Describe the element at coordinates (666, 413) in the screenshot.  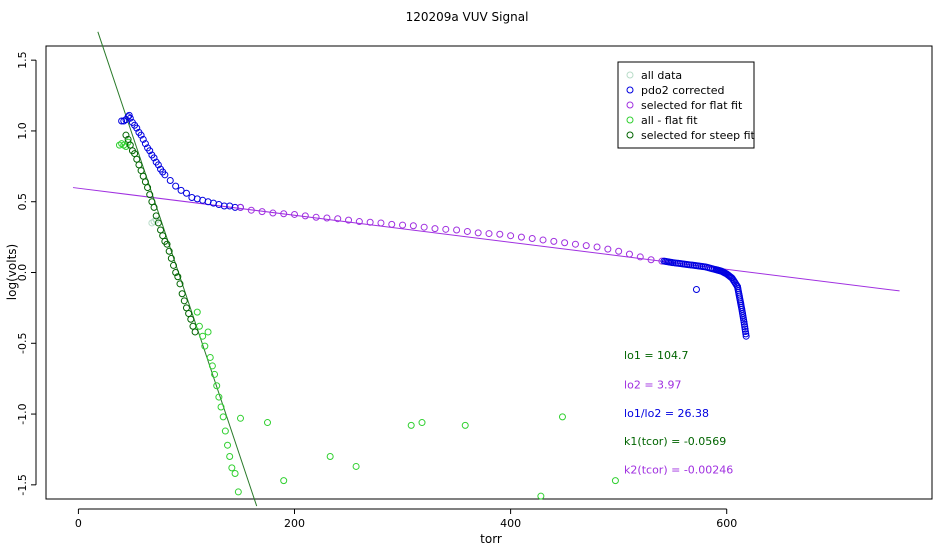
I see `annotation-pdo2: lo1/lo2 = 26.38` at that location.